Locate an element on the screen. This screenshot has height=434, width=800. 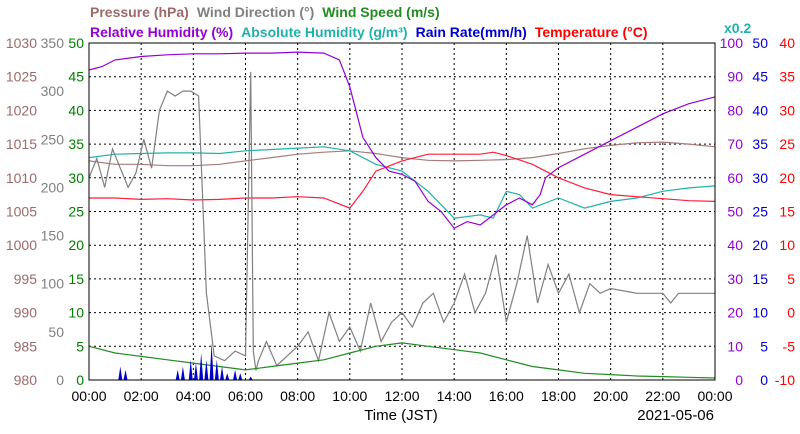
temperature-tick-label: 30 is located at coordinates (787, 110).